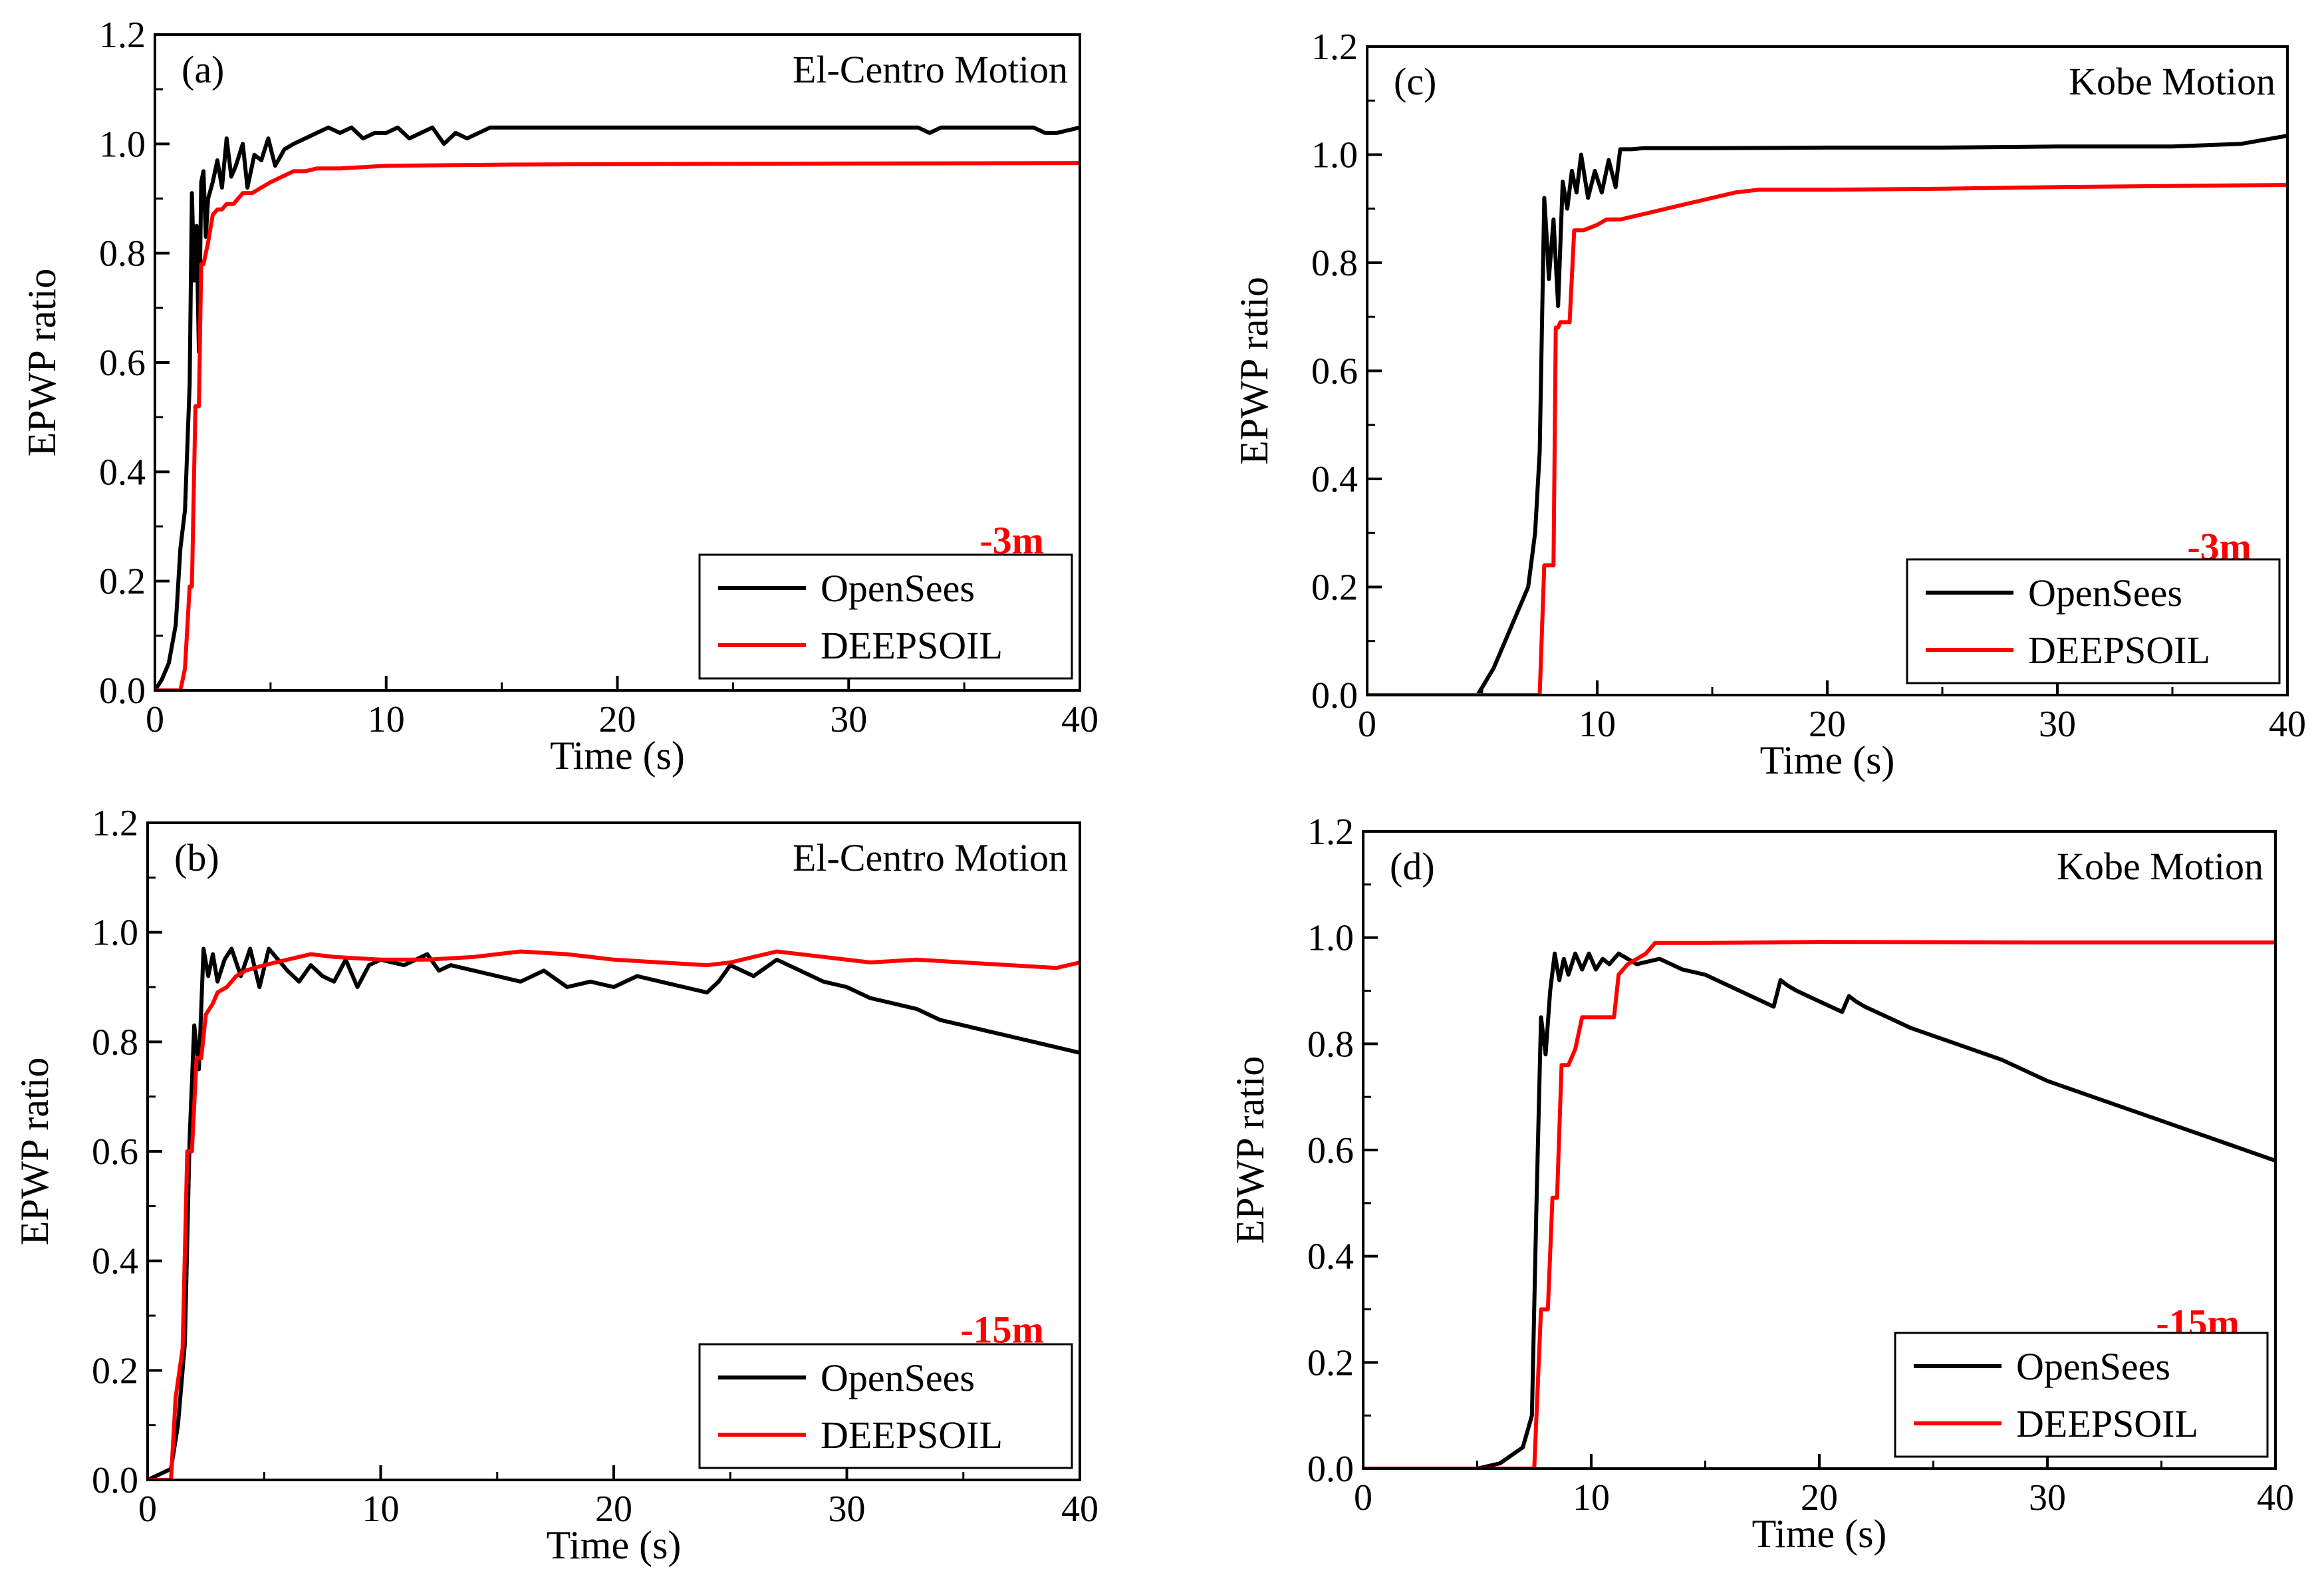  I want to click on panel-label: (c), so click(1415, 81).